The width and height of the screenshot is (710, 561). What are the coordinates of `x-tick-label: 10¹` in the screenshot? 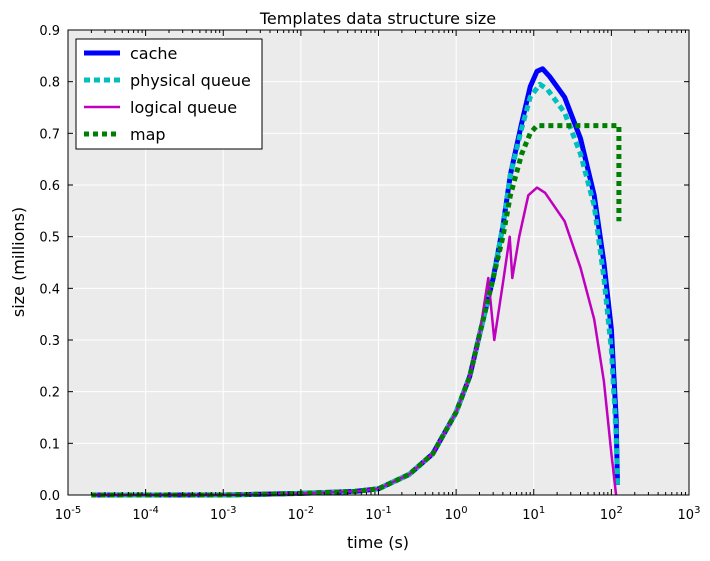 It's located at (533, 514).